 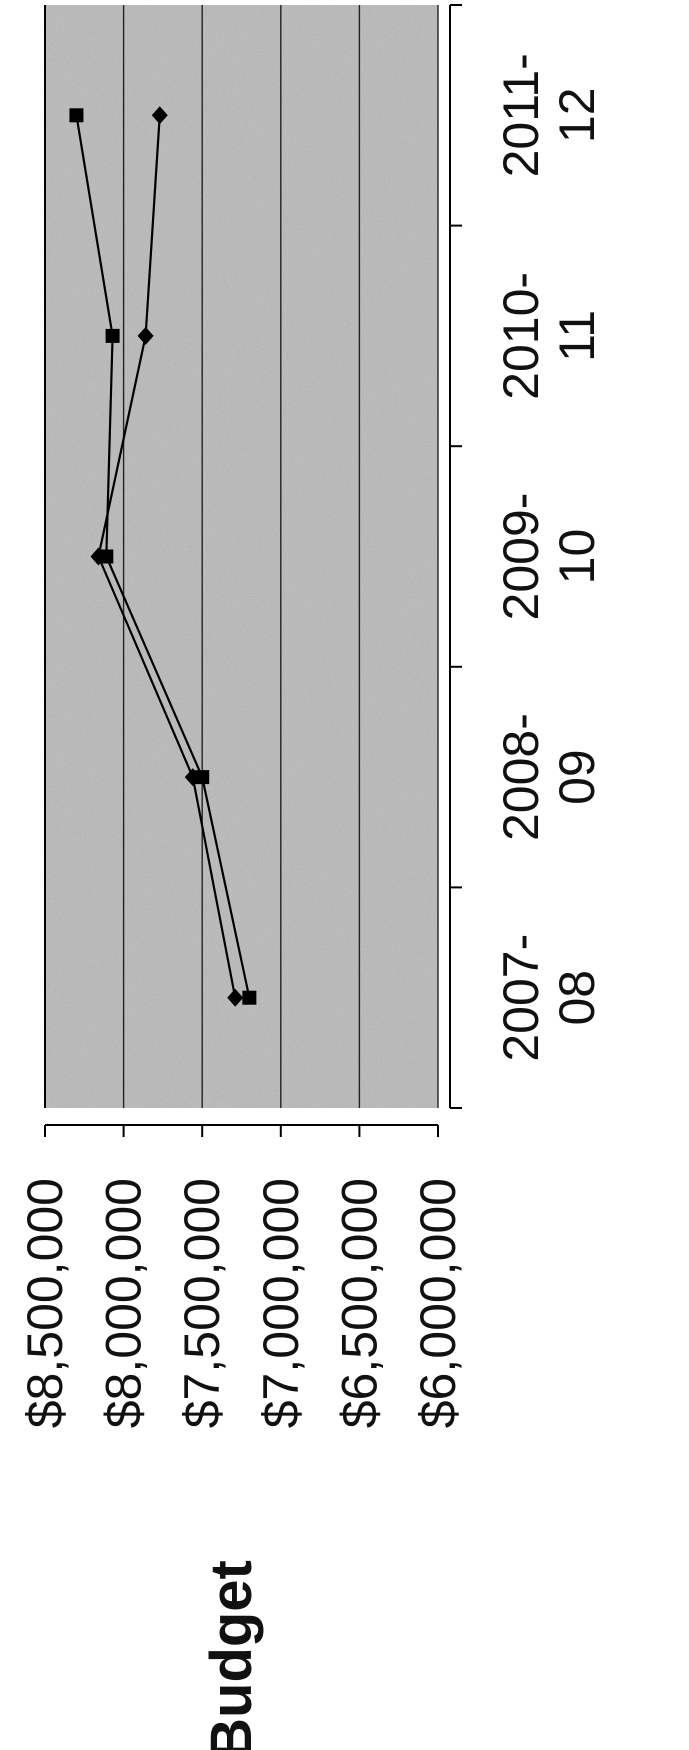 I want to click on y-tick-label: $7,000,000, so click(x=281, y=1303).